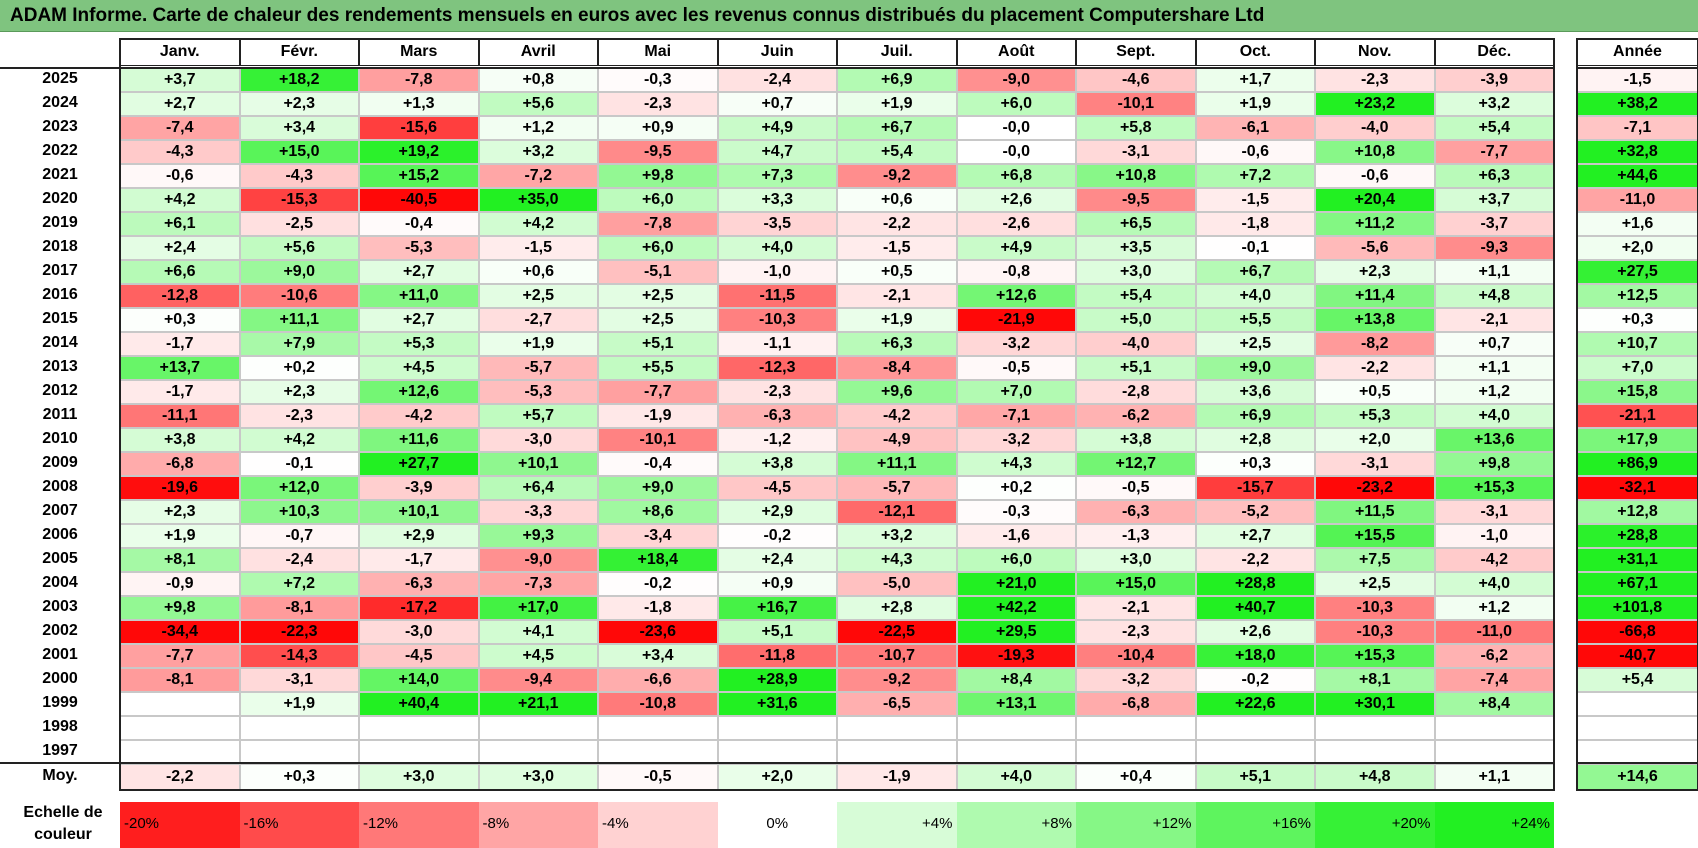  Describe the element at coordinates (538, 656) in the screenshot. I see `heatmap-cell: +4,5` at that location.